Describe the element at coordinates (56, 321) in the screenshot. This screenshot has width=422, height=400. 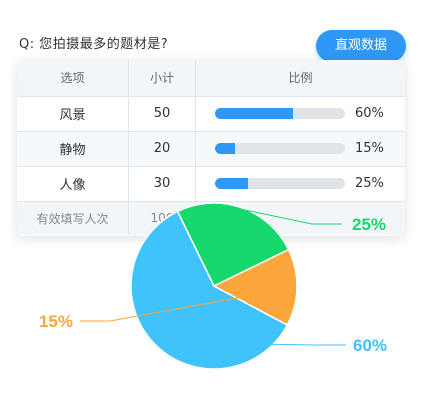
I see `pie-label-slice-15: 15%` at that location.